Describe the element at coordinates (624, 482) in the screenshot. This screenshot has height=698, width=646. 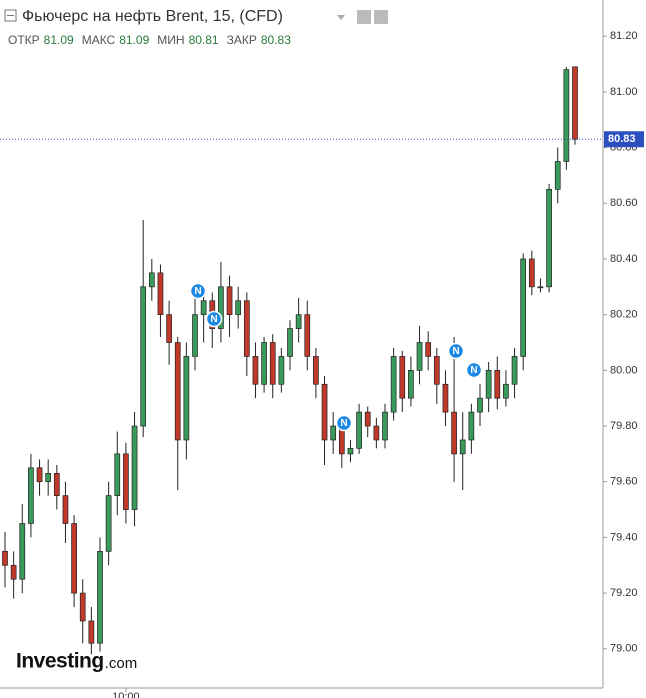
I see `y-tick-label: 79.60` at that location.